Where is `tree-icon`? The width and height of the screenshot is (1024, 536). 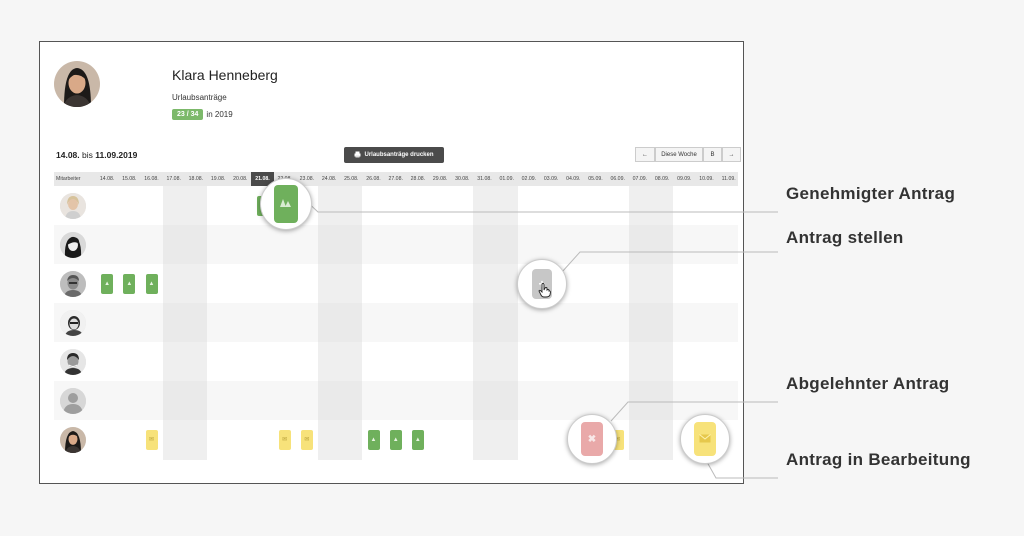 tree-icon is located at coordinates (286, 204).